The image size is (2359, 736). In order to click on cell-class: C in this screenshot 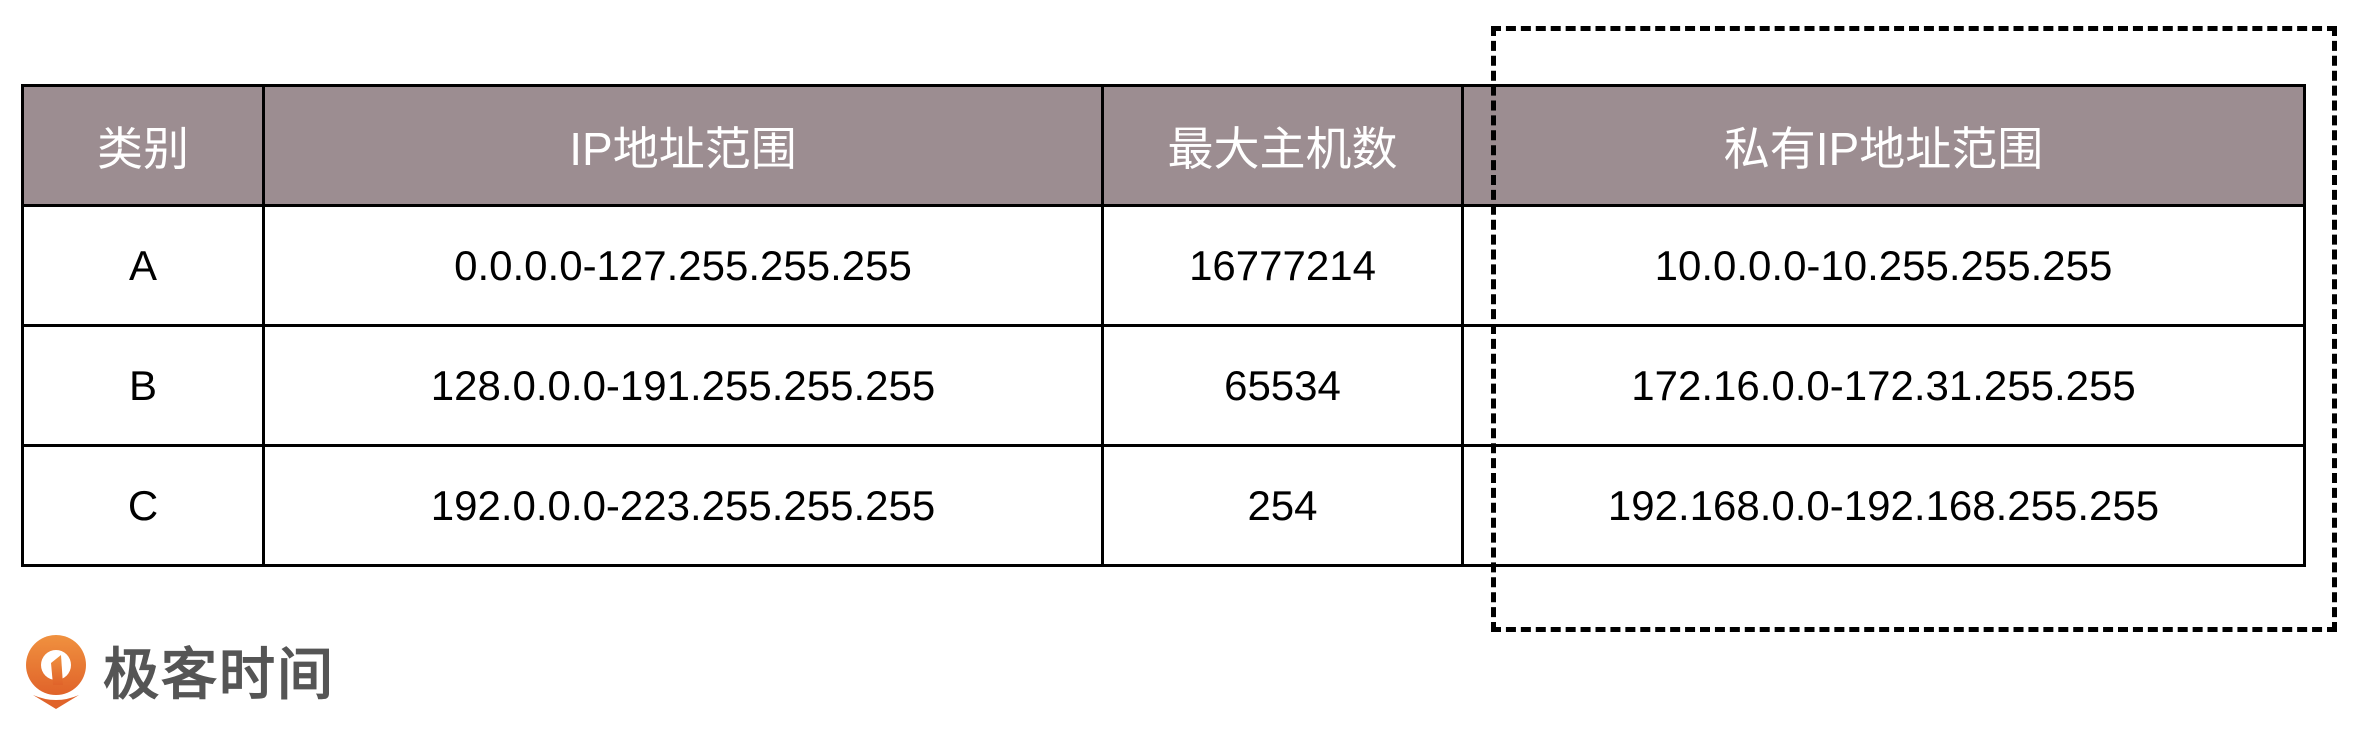, I will do `click(143, 505)`.